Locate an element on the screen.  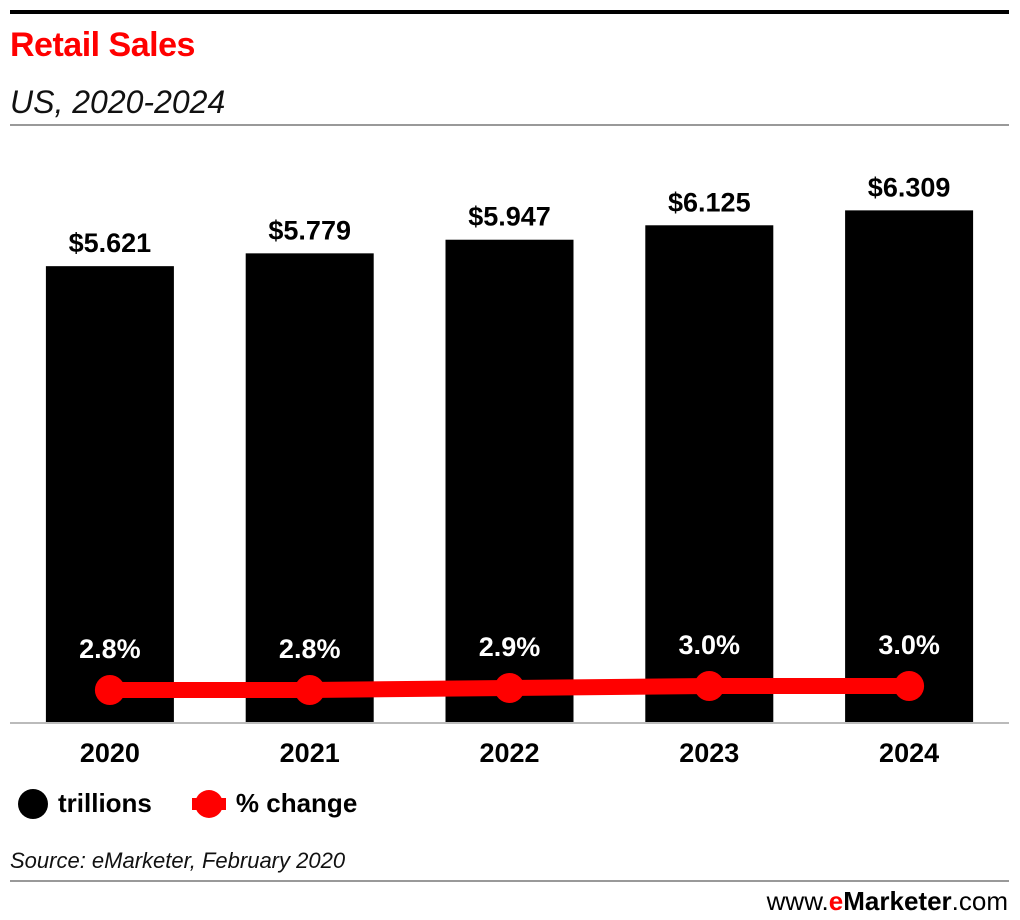
bar-2022 is located at coordinates (509, 481).